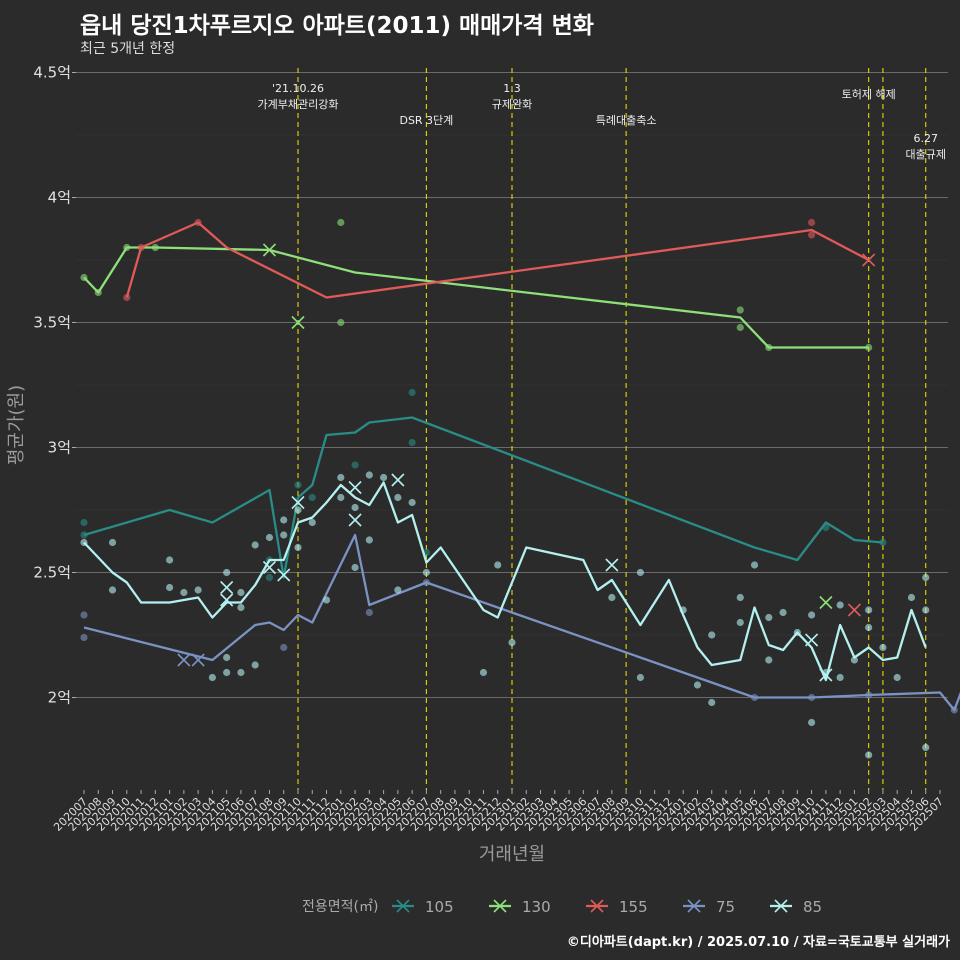  What do you see at coordinates (512, 88) in the screenshot?
I see `event-label: 1.3` at bounding box center [512, 88].